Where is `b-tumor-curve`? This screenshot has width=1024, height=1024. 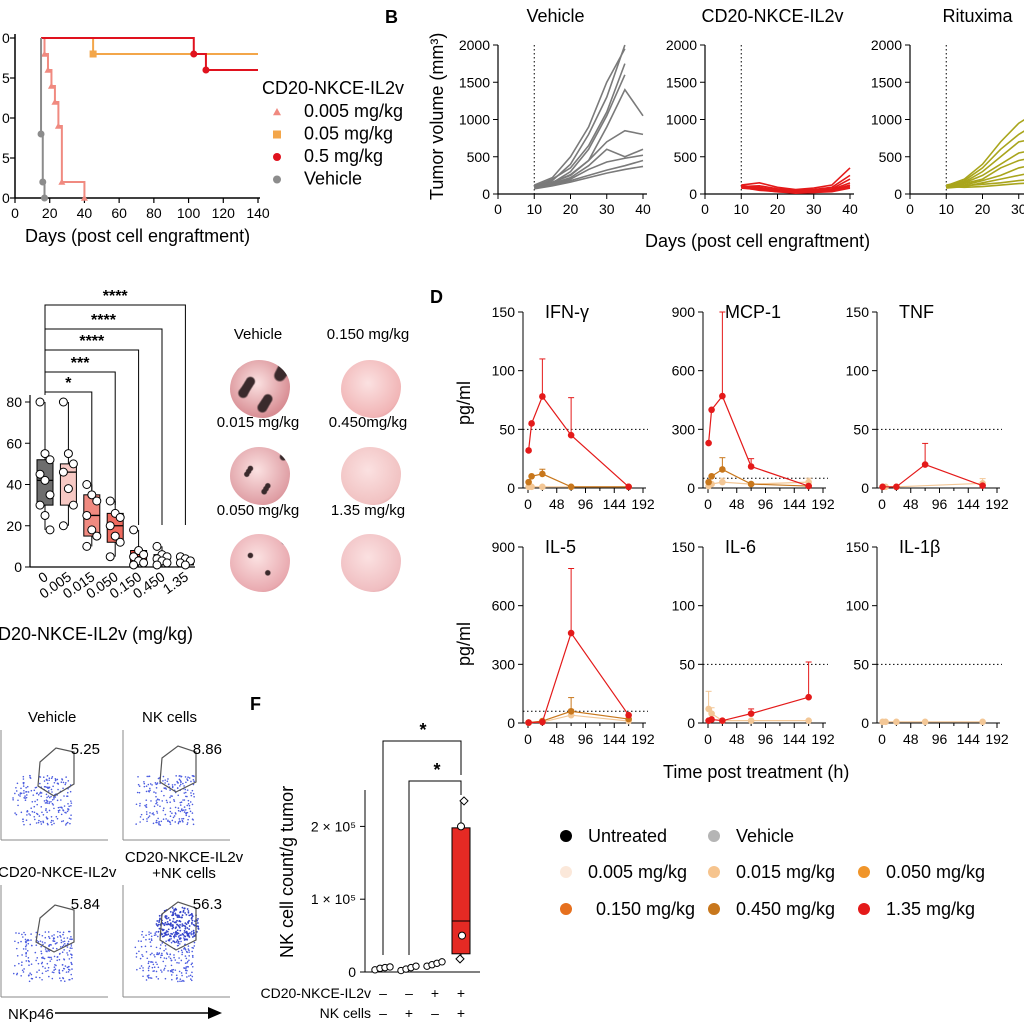
b-tumor-curve is located at coordinates (579, 117).